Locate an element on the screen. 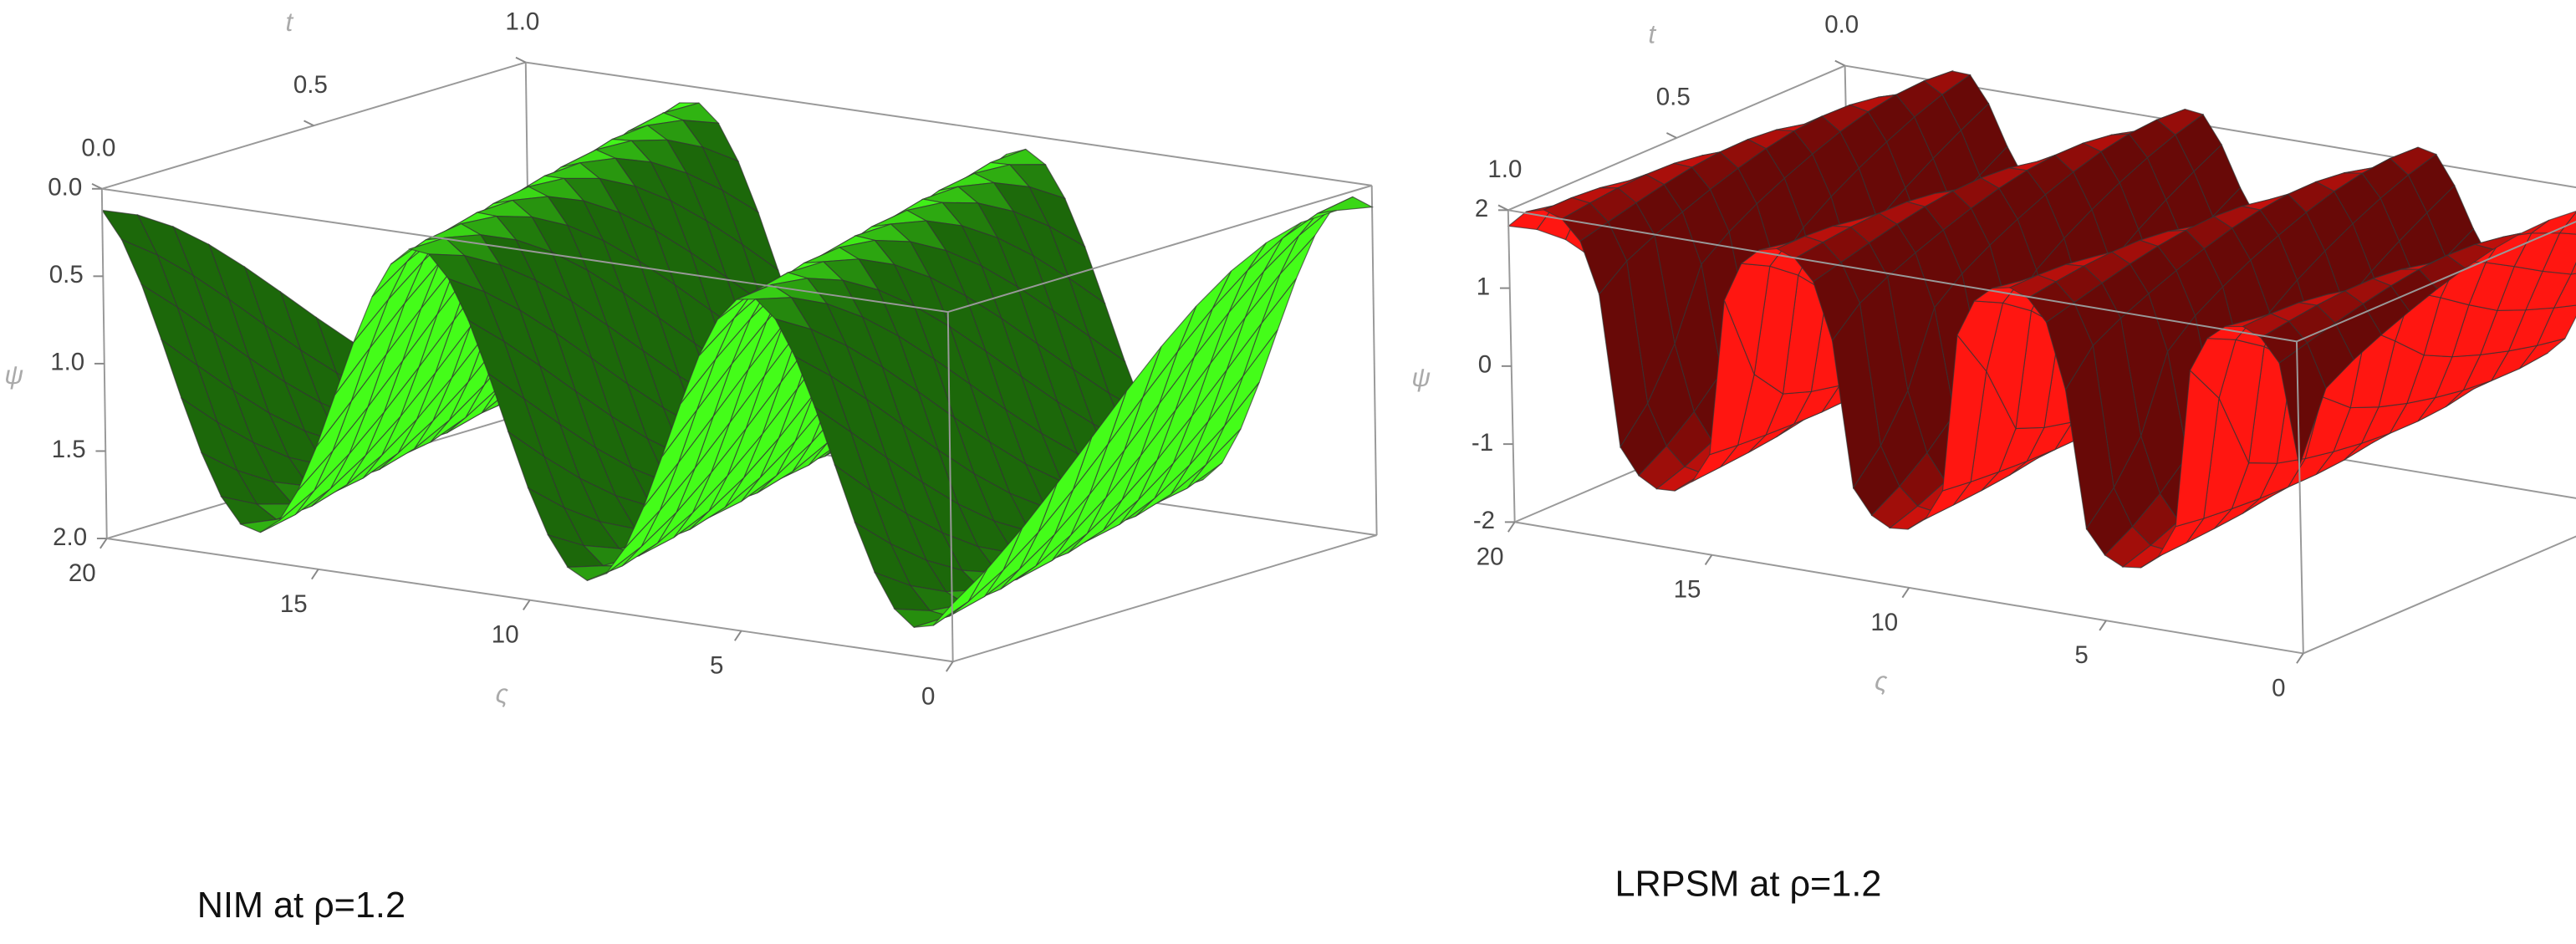 This screenshot has height=944, width=2576. z-tick-label: 0.5 is located at coordinates (66, 274).